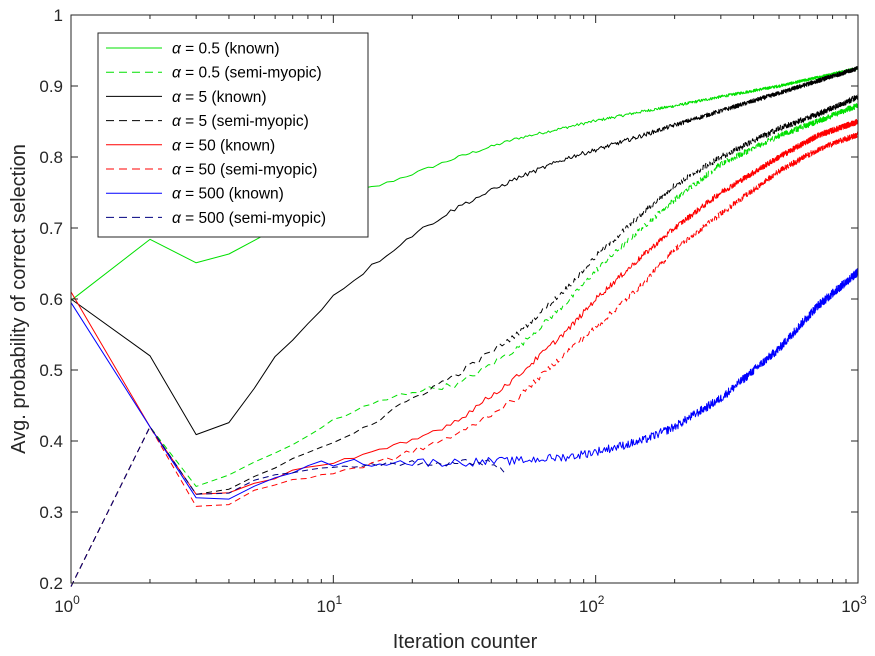  Describe the element at coordinates (76, 600) in the screenshot. I see `x-tick-label-exponent: 0` at that location.